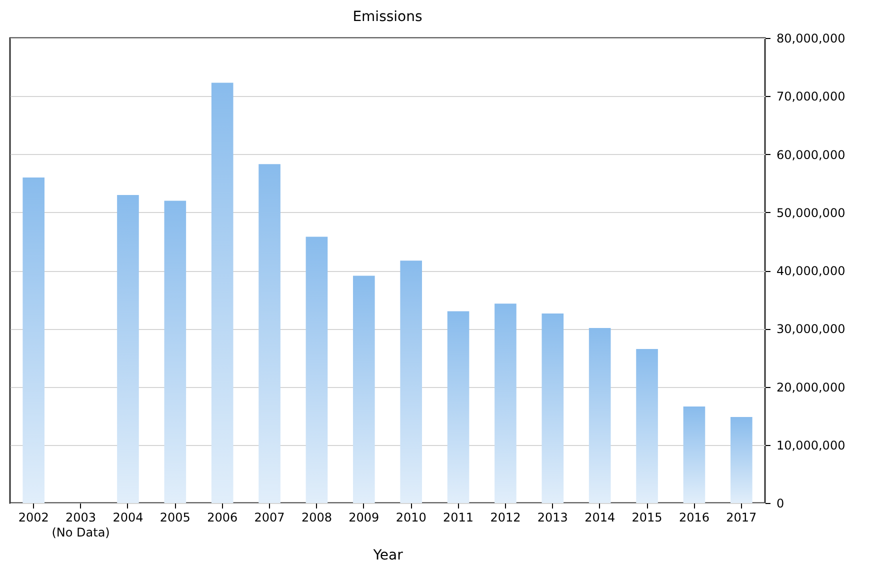  What do you see at coordinates (81, 525) in the screenshot?
I see `x-tick-label: 2003 (No Data)` at bounding box center [81, 525].